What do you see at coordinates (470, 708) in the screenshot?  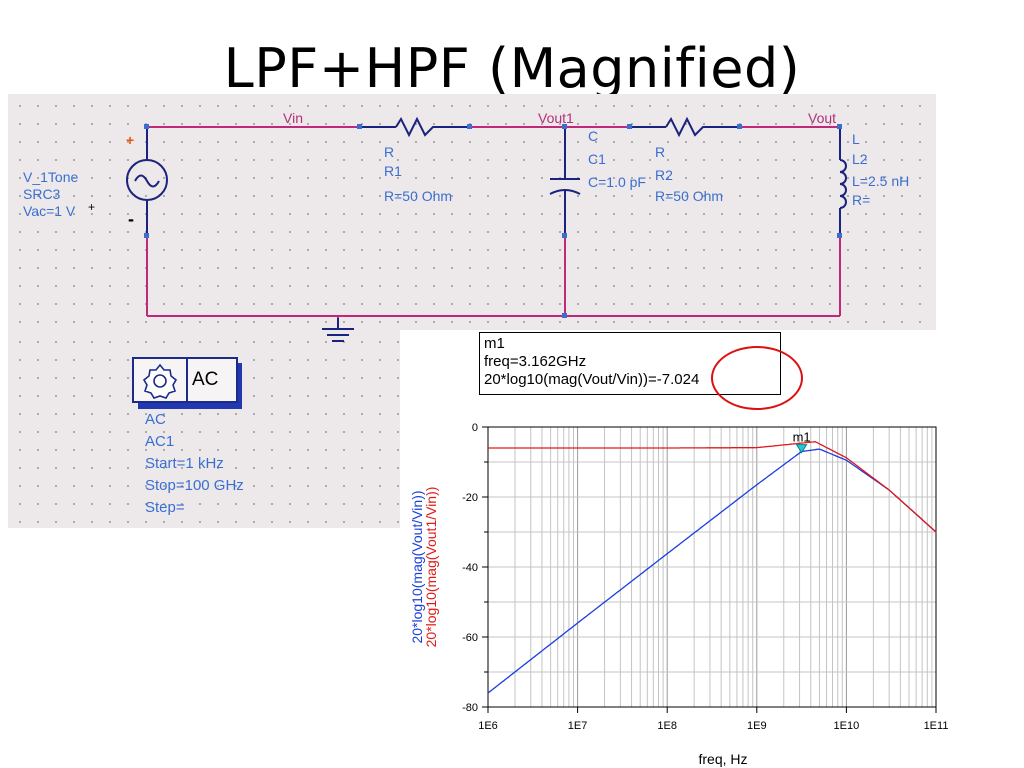 I see `y-tick-label: -80` at bounding box center [470, 708].